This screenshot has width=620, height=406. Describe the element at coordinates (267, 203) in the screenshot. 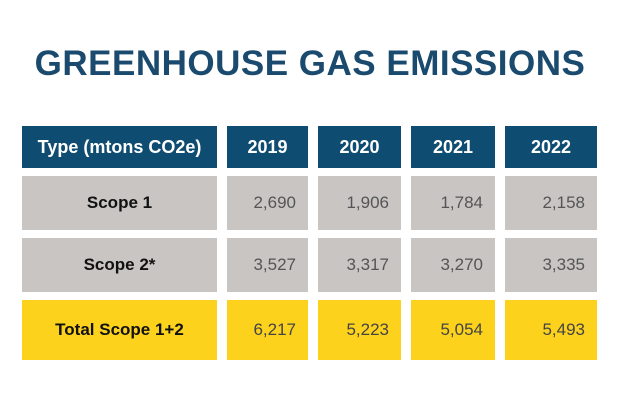

I see `table-cell: 2,690` at that location.